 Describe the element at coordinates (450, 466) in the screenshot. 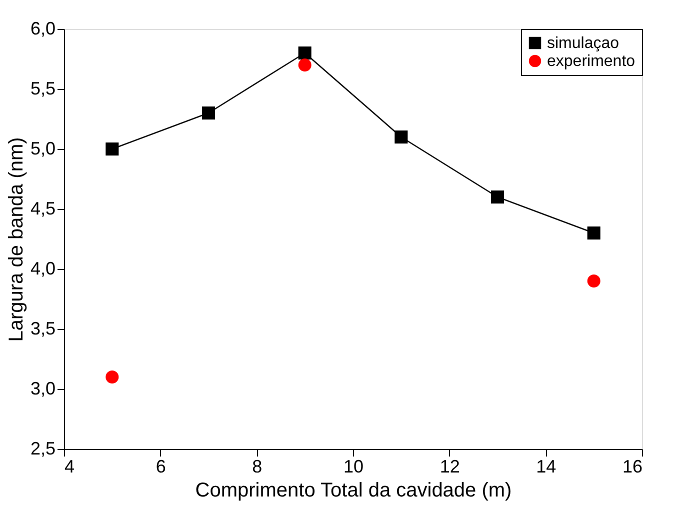

I see `x-tick-label: 12` at that location.